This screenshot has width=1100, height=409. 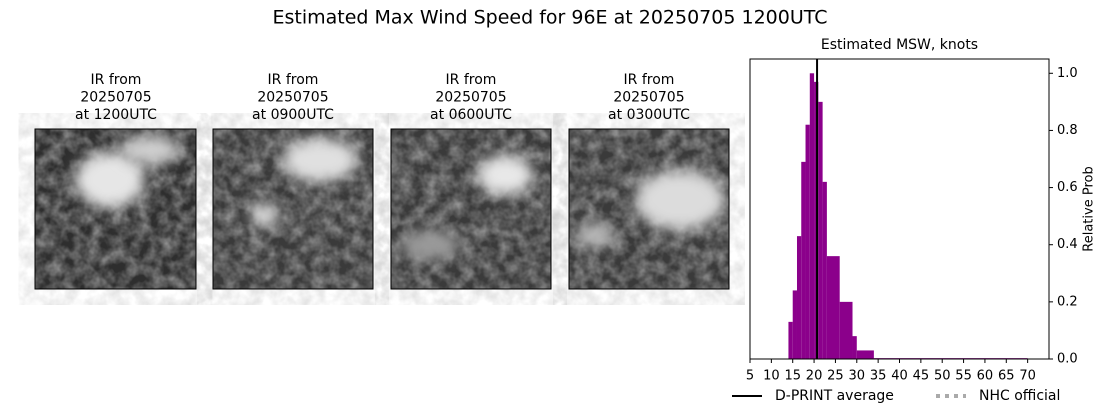 What do you see at coordinates (834, 396) in the screenshot?
I see `legend-label: D-PRINT average` at bounding box center [834, 396].